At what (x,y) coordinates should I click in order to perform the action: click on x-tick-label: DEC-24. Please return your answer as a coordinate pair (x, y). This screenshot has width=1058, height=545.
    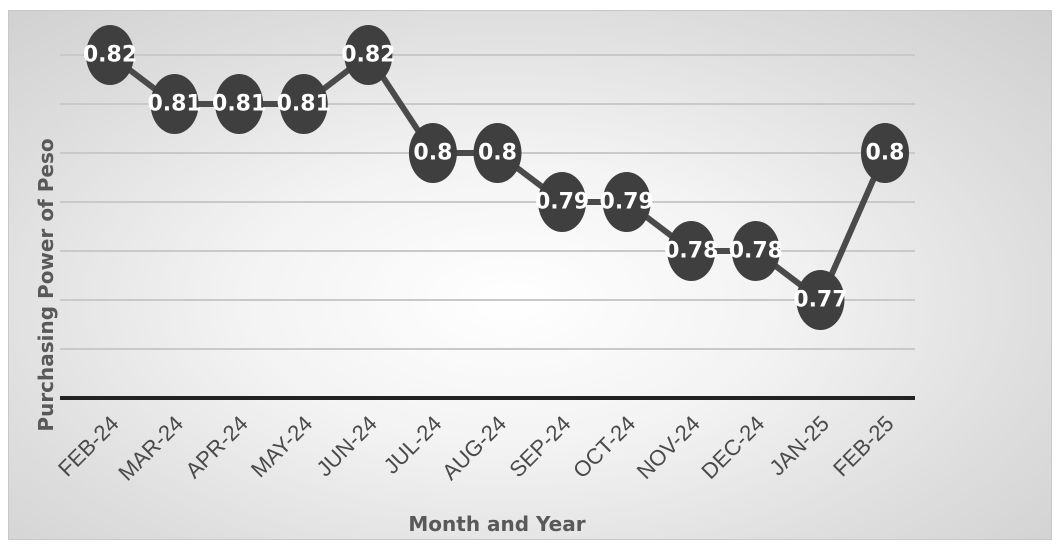
    Looking at the image, I should click on (732, 447).